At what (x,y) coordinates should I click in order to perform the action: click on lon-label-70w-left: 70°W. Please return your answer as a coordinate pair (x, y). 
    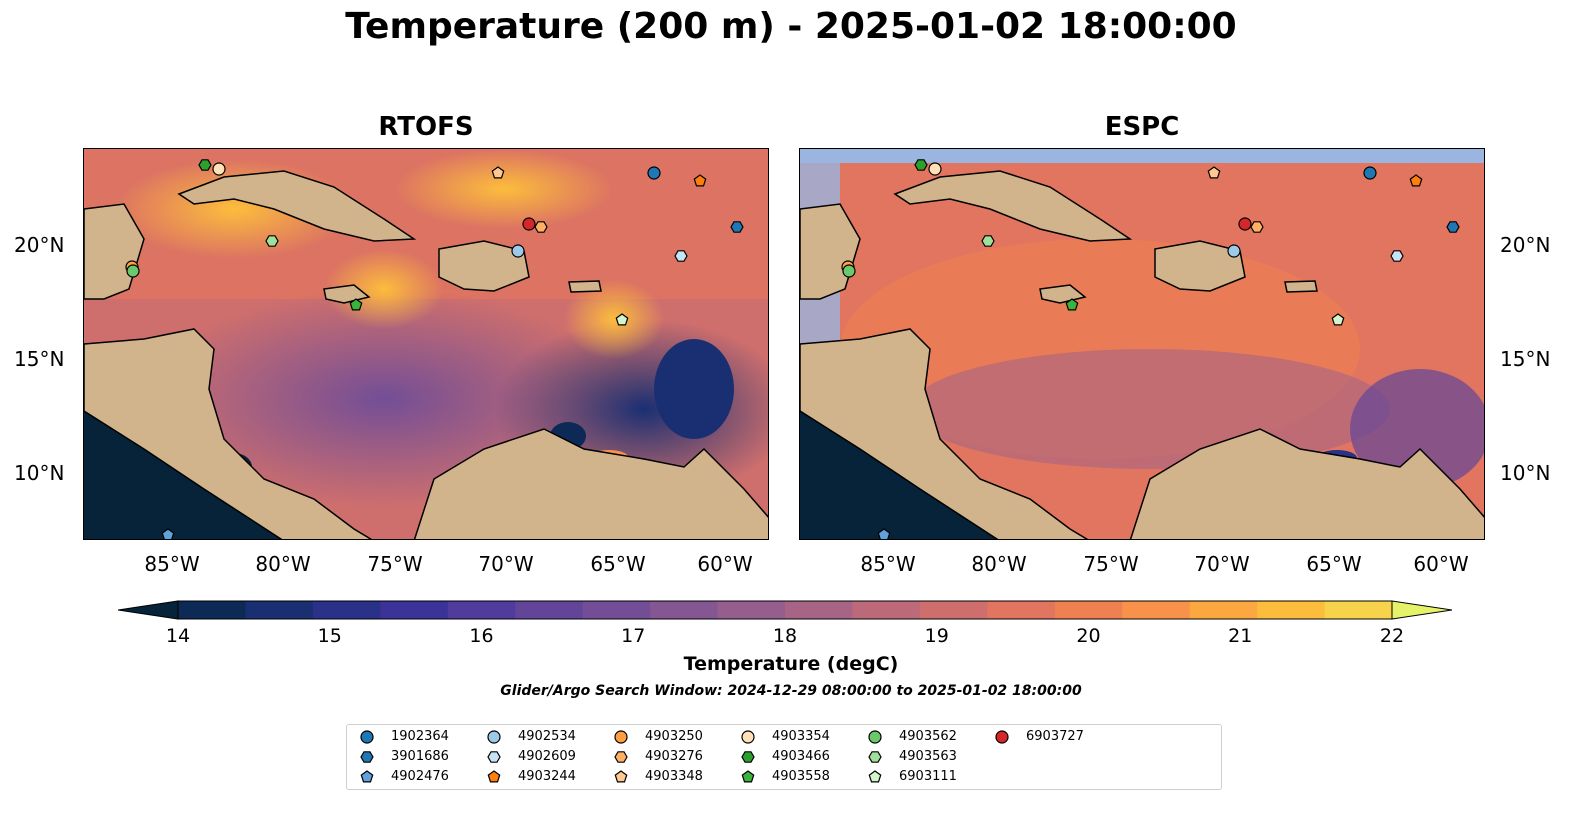
    Looking at the image, I should click on (506, 564).